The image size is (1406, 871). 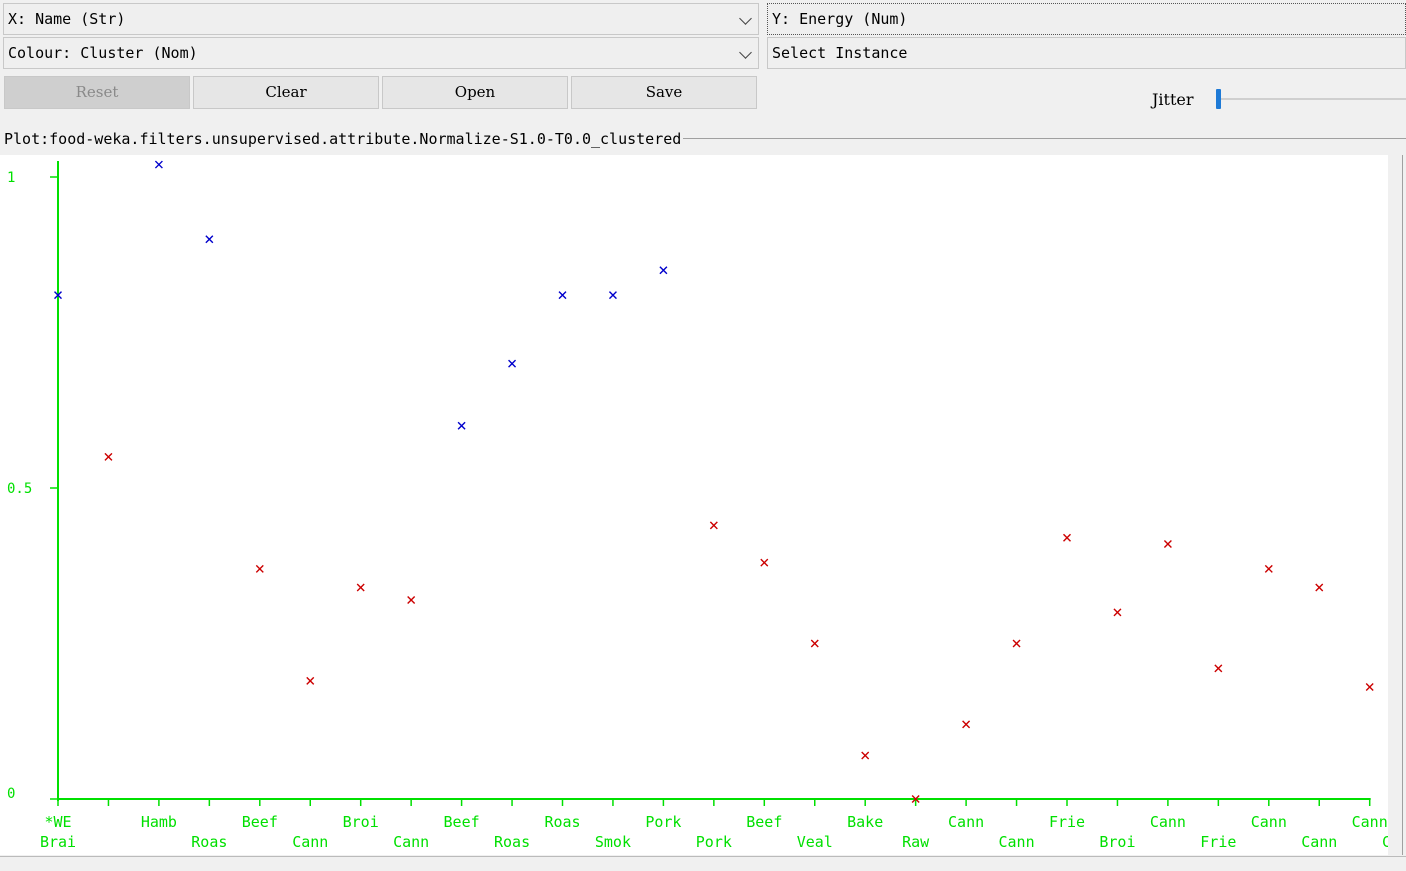 What do you see at coordinates (1086, 53) in the screenshot?
I see `select-instance: Select Instance` at bounding box center [1086, 53].